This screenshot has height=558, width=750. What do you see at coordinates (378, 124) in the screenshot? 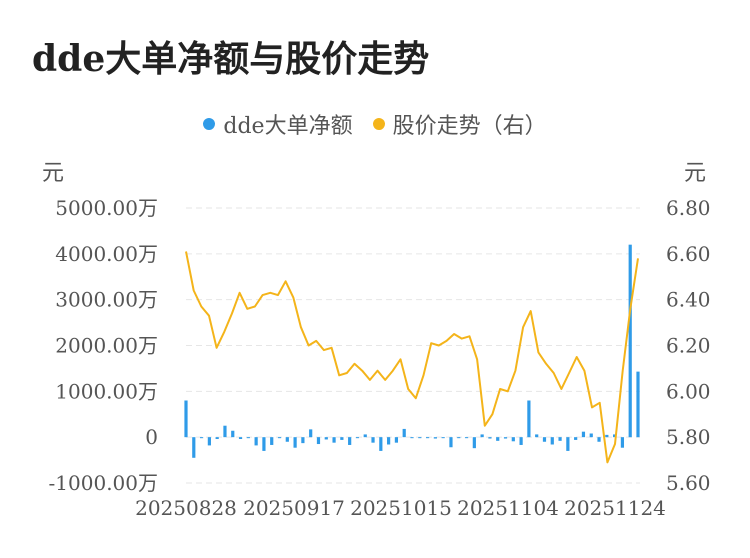
I see `legend-dot-price` at bounding box center [378, 124].